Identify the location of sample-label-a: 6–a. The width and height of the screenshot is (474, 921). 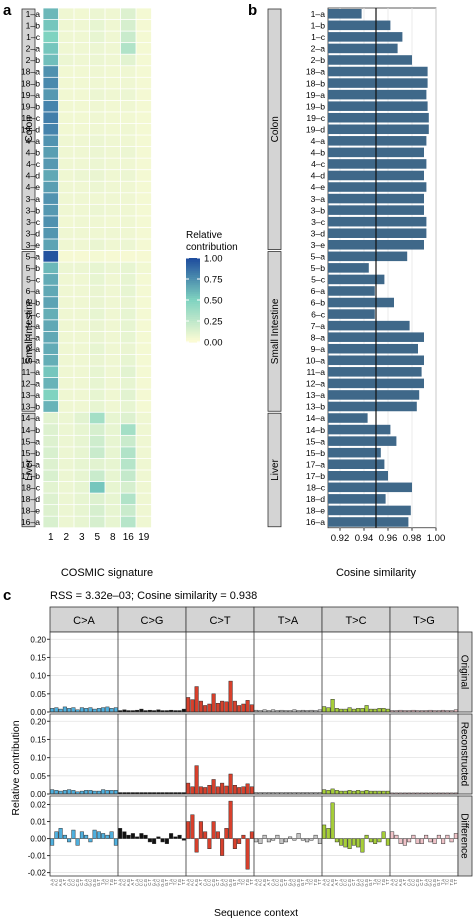
(33, 291).